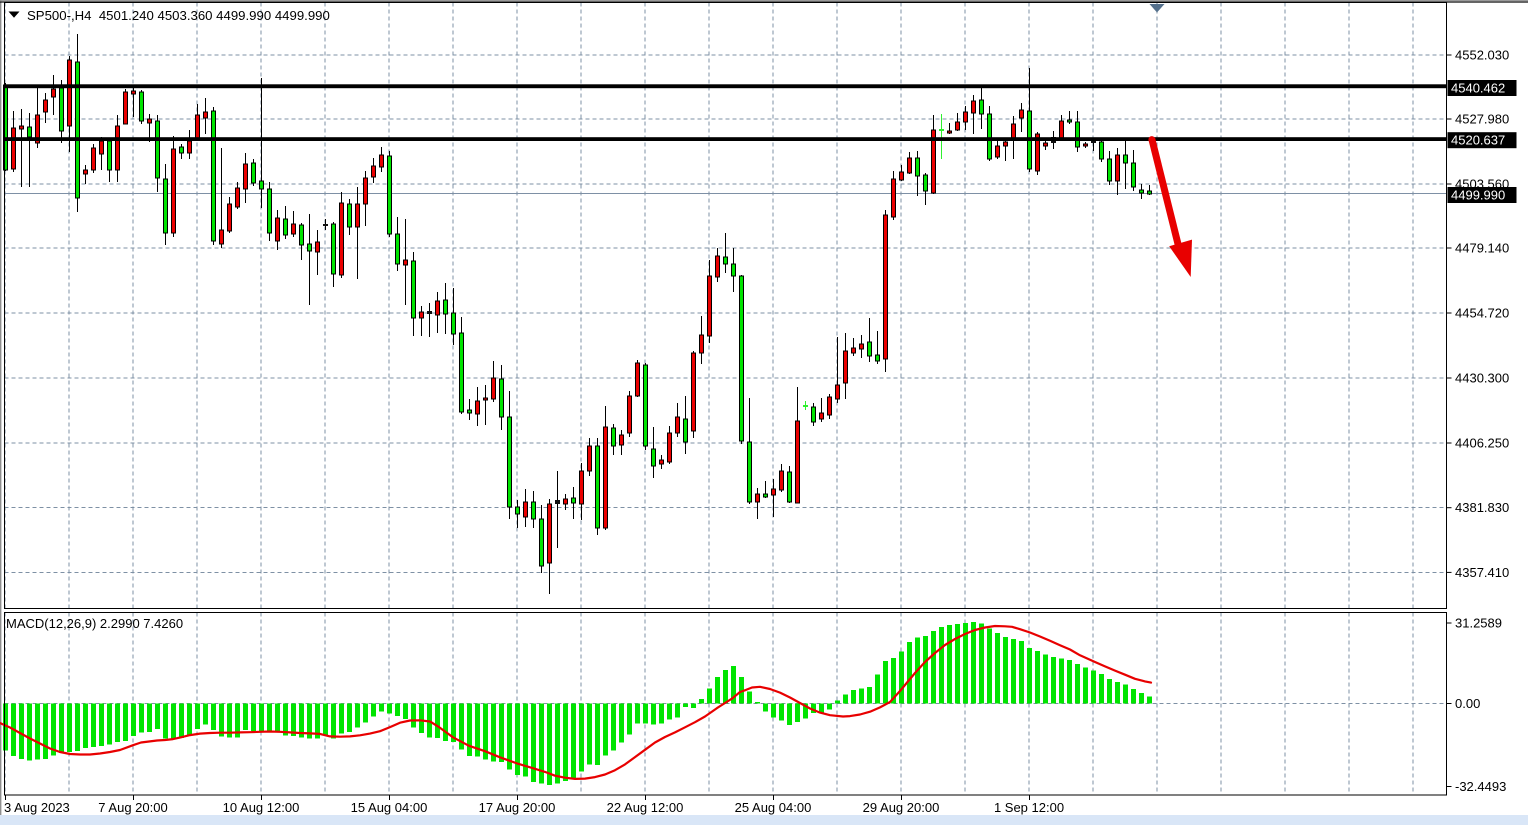  Describe the element at coordinates (1482, 313) in the screenshot. I see `svg-text: 4454.720` at that location.